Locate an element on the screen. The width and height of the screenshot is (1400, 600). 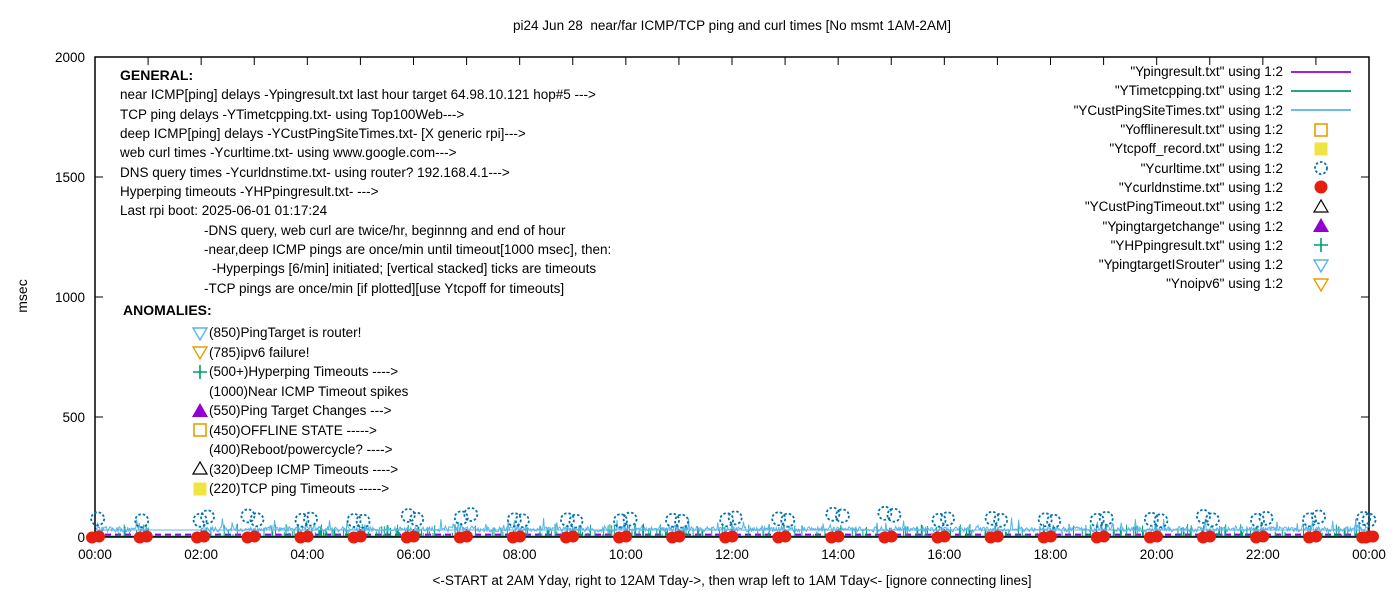
legend-label: "YHPpingresult.txt" using 1:2 is located at coordinates (1196, 245).